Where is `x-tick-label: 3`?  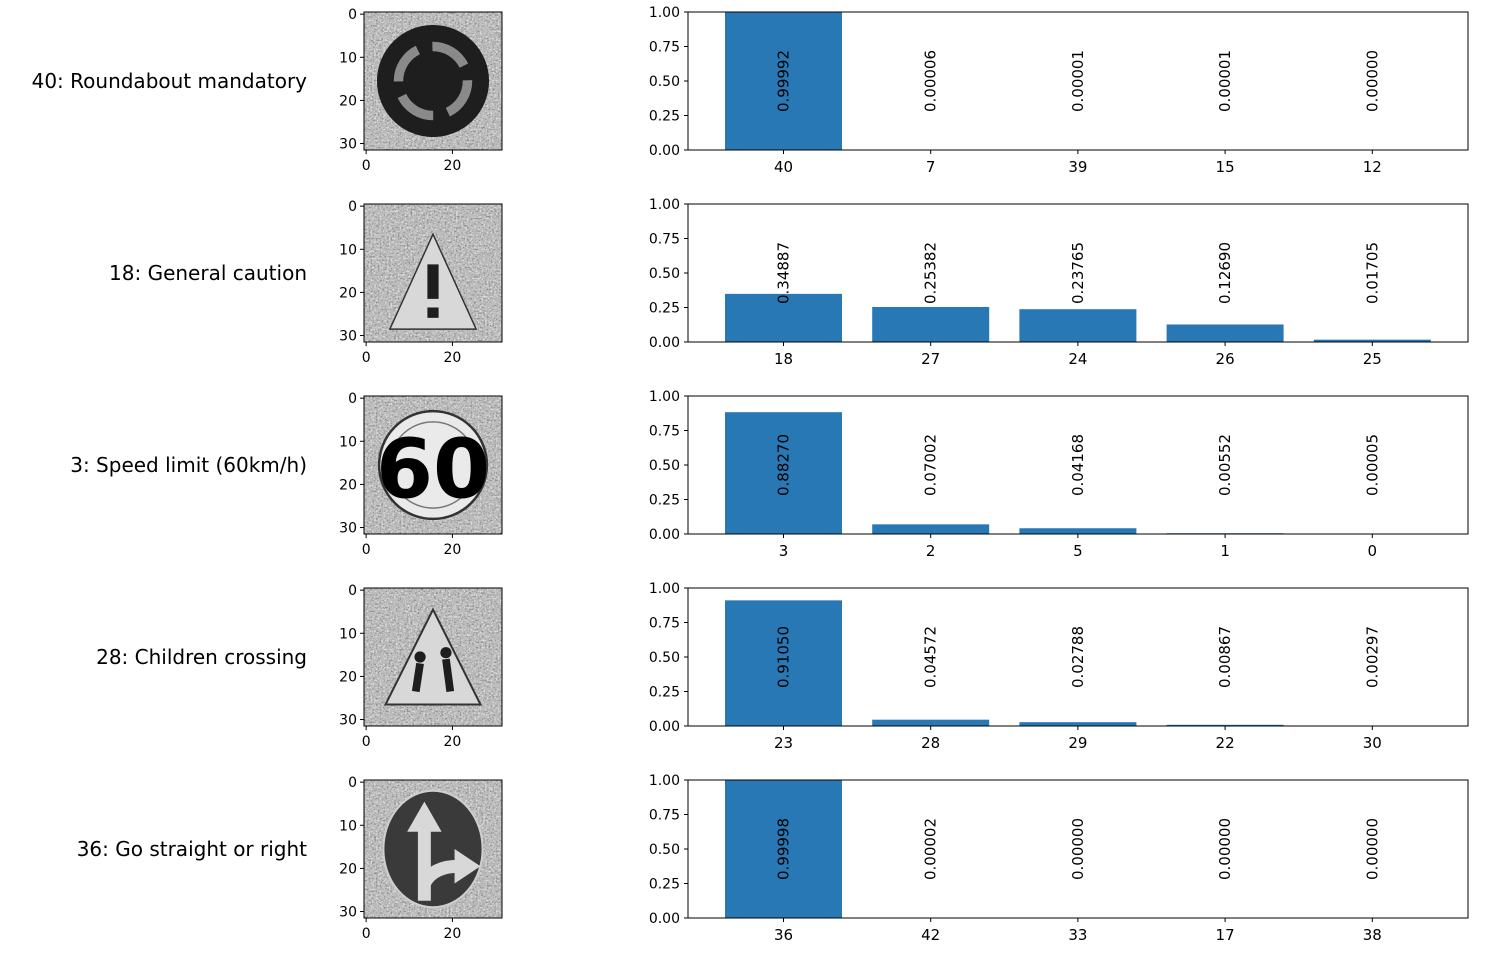 x-tick-label: 3 is located at coordinates (784, 551).